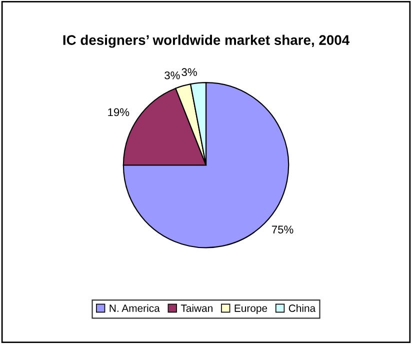  What do you see at coordinates (196, 308) in the screenshot?
I see `legend-label: Taiwan` at bounding box center [196, 308].